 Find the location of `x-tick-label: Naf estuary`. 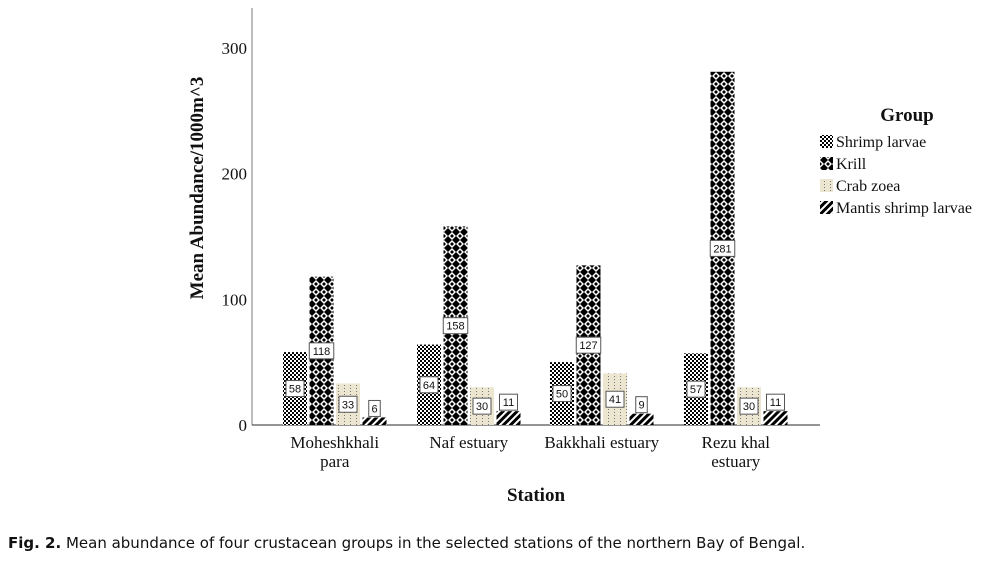

x-tick-label: Naf estuary is located at coordinates (468, 442).